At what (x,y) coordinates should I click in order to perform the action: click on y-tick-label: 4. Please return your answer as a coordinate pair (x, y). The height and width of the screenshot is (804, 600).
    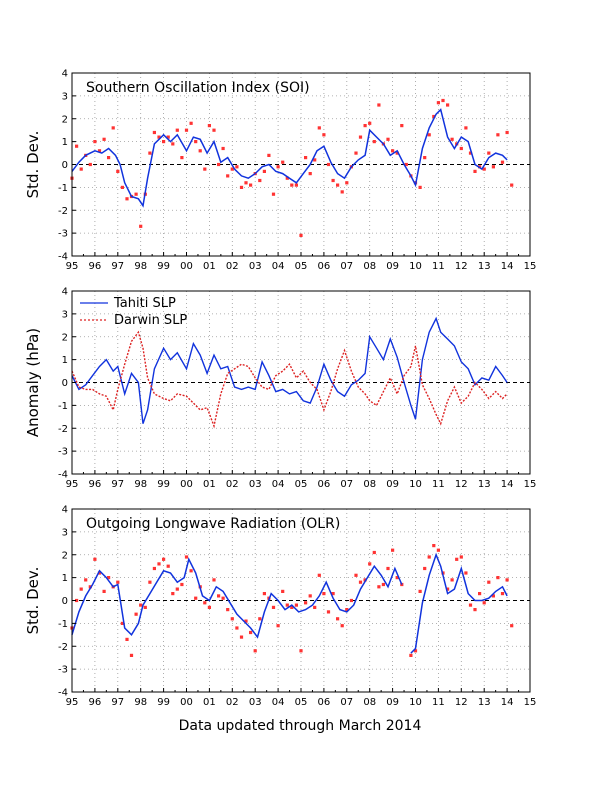
    Looking at the image, I should click on (65, 292).